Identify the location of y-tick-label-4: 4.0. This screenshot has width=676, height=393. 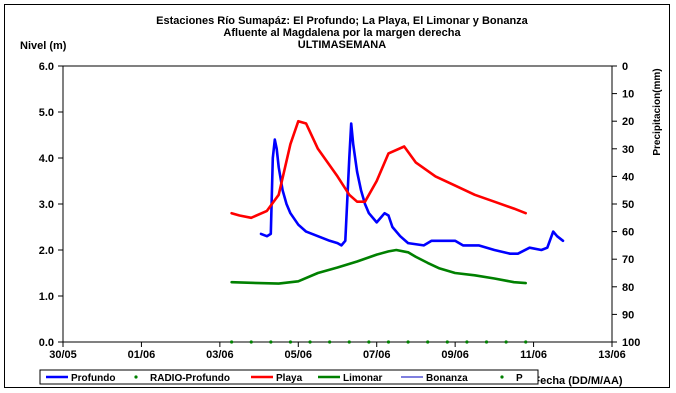
(46, 159).